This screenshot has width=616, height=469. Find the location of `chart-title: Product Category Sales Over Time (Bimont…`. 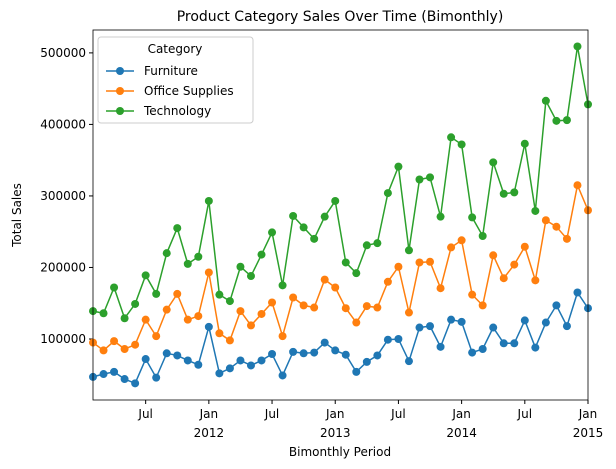

chart-title: Product Category Sales Over Time (Bimont… is located at coordinates (340, 17).